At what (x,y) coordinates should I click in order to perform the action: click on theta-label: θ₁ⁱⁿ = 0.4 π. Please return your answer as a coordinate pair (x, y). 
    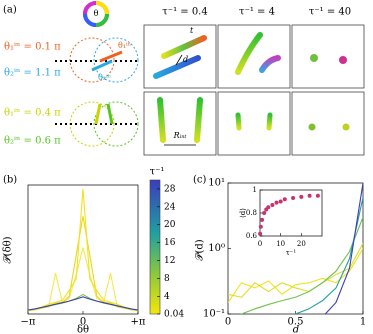
    Looking at the image, I should click on (32, 113).